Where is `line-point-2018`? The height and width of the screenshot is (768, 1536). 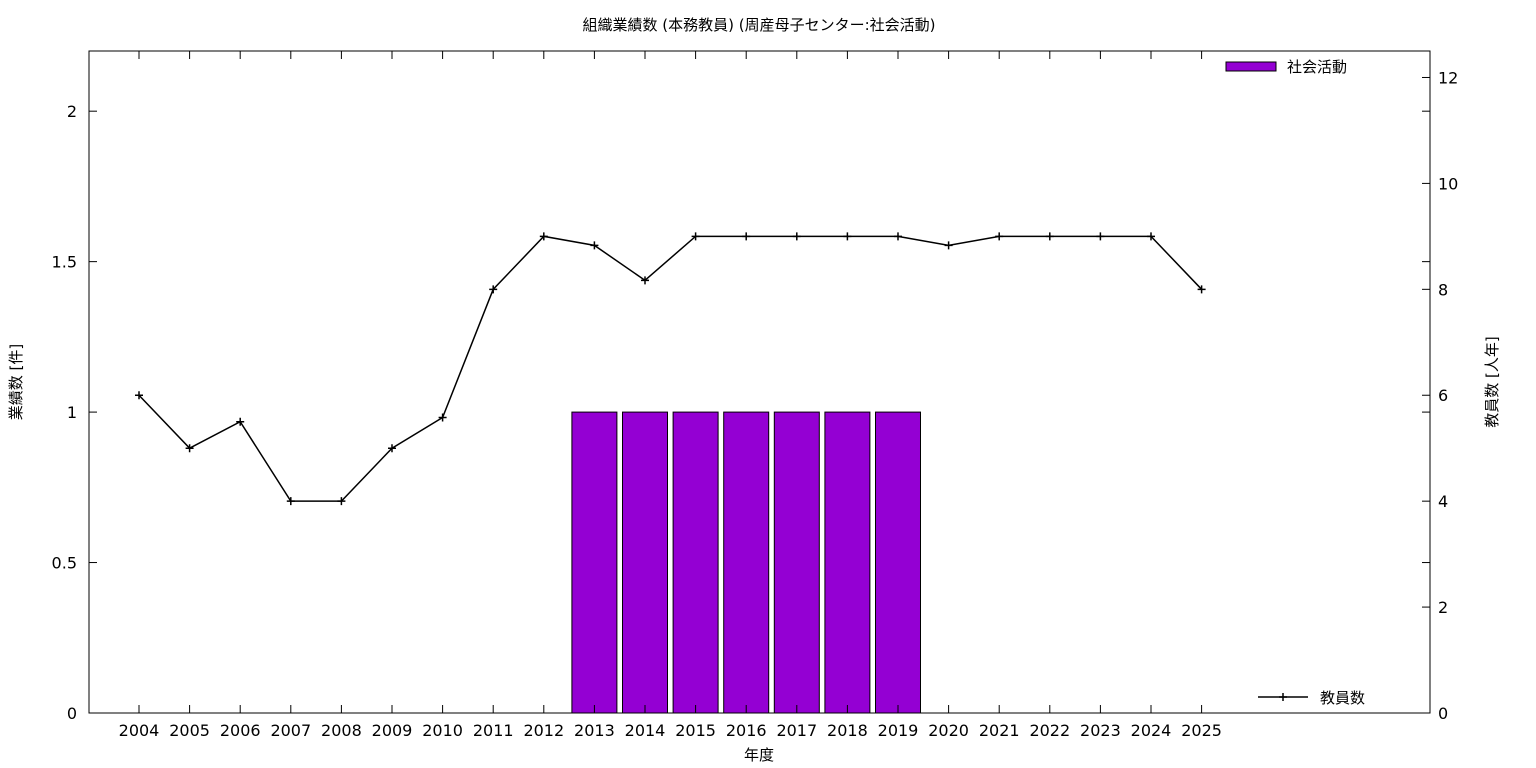 line-point-2018 is located at coordinates (847, 236).